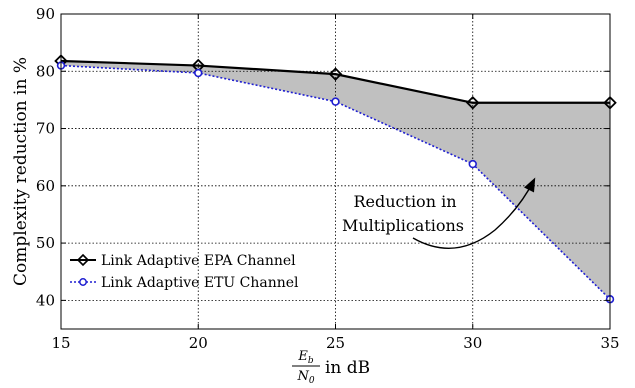  What do you see at coordinates (45, 243) in the screenshot?
I see `y-tick-label: 50` at bounding box center [45, 243].